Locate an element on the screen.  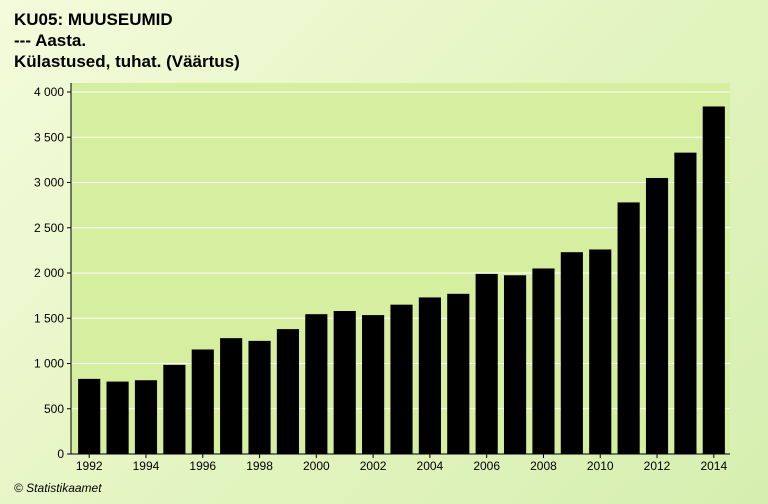
bar-2010 is located at coordinates (600, 351).